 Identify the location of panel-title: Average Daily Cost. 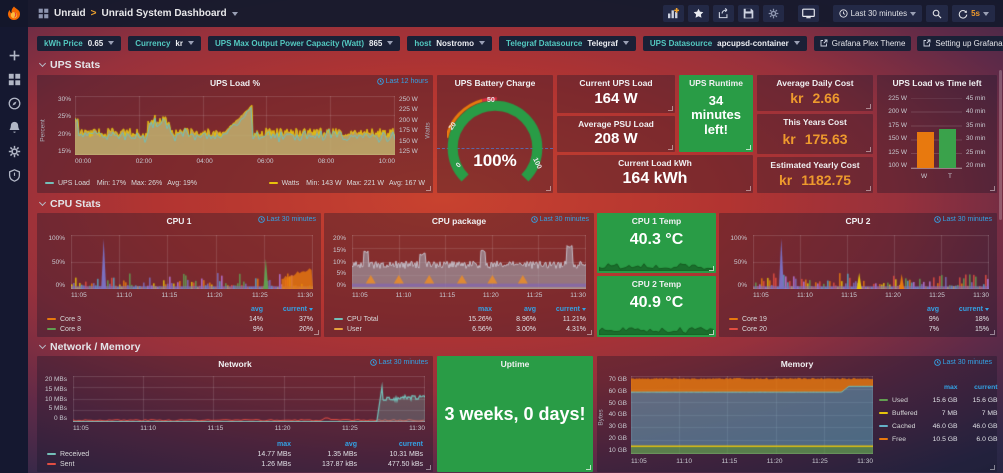
(815, 83).